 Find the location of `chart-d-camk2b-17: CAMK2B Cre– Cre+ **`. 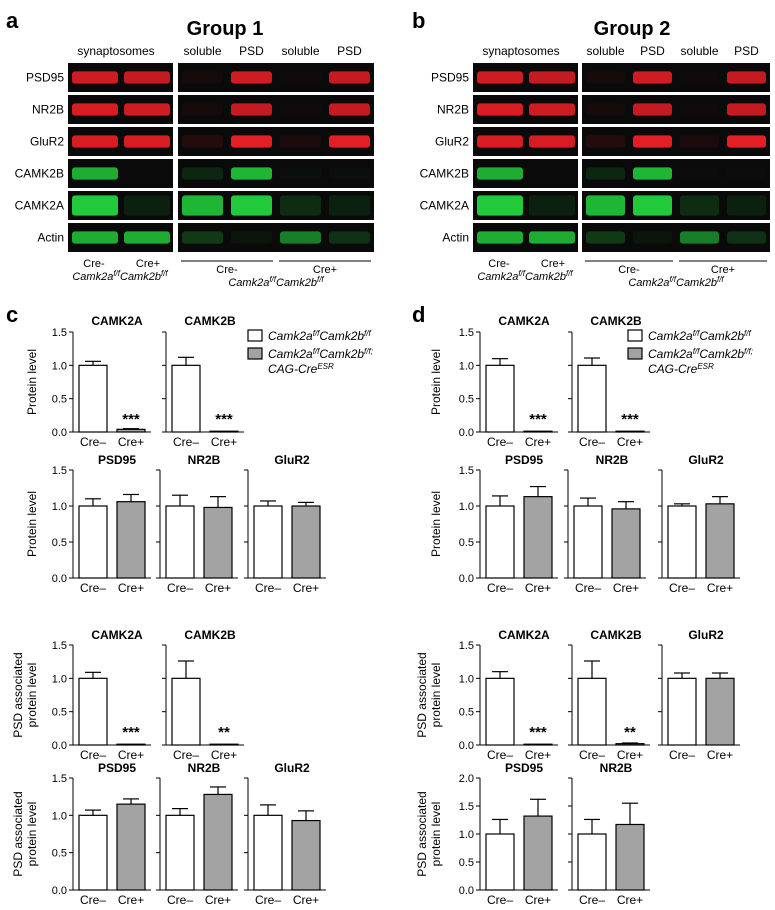

chart-d-camk2b-17: CAMK2B Cre– Cre+ ** is located at coordinates (609, 695).